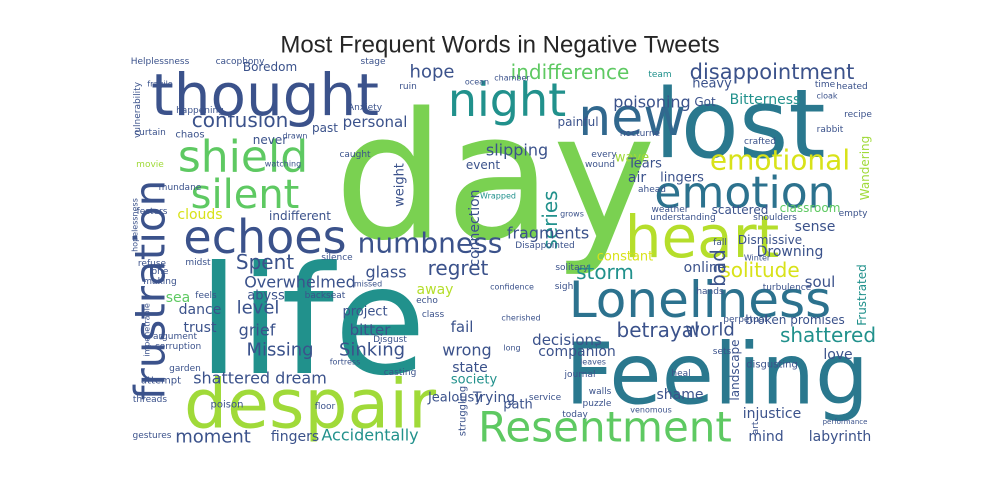  What do you see at coordinates (373, 62) in the screenshot?
I see `word: stage` at bounding box center [373, 62].